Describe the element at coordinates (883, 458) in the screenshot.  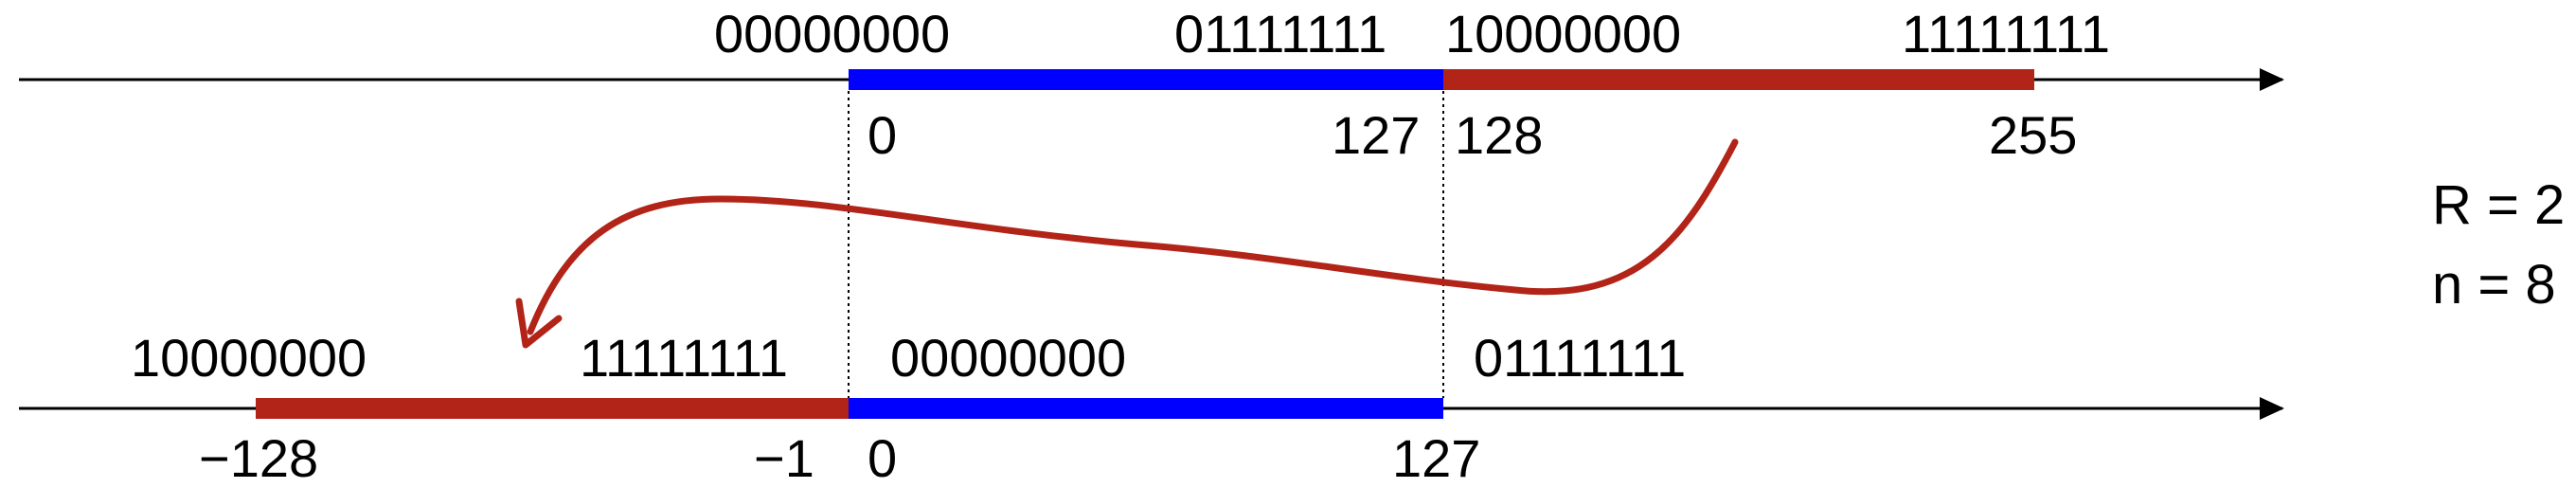
I see `bottom-value-0: 0` at that location.